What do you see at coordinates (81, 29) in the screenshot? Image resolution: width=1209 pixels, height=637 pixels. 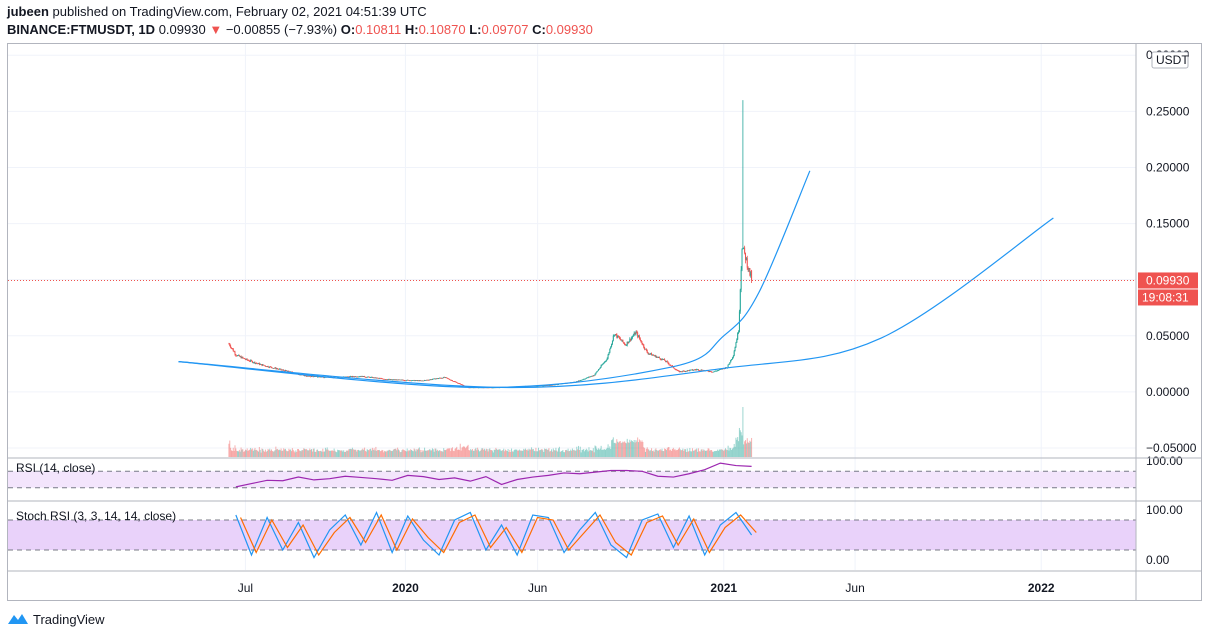 I see `symbol-label: BINANCE:FTMUSDT, 1D` at bounding box center [81, 29].